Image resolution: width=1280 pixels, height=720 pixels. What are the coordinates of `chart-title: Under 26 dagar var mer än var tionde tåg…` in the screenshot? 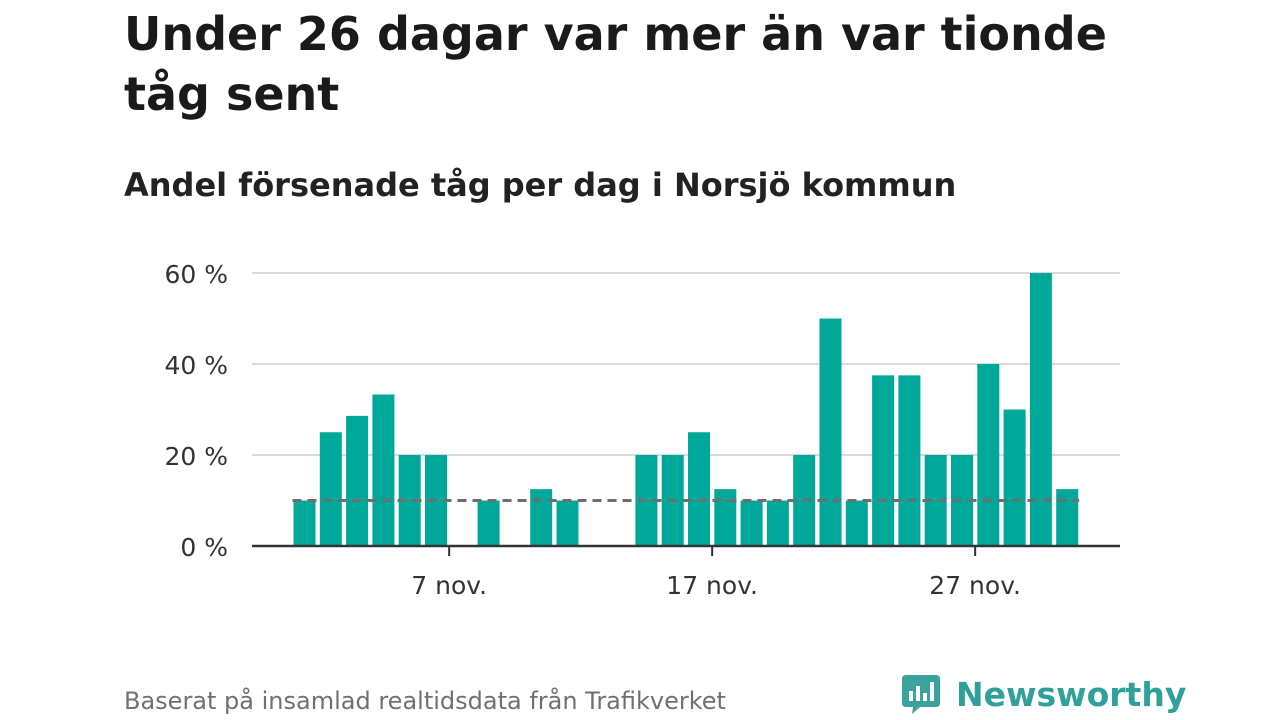 It's located at (615, 64).